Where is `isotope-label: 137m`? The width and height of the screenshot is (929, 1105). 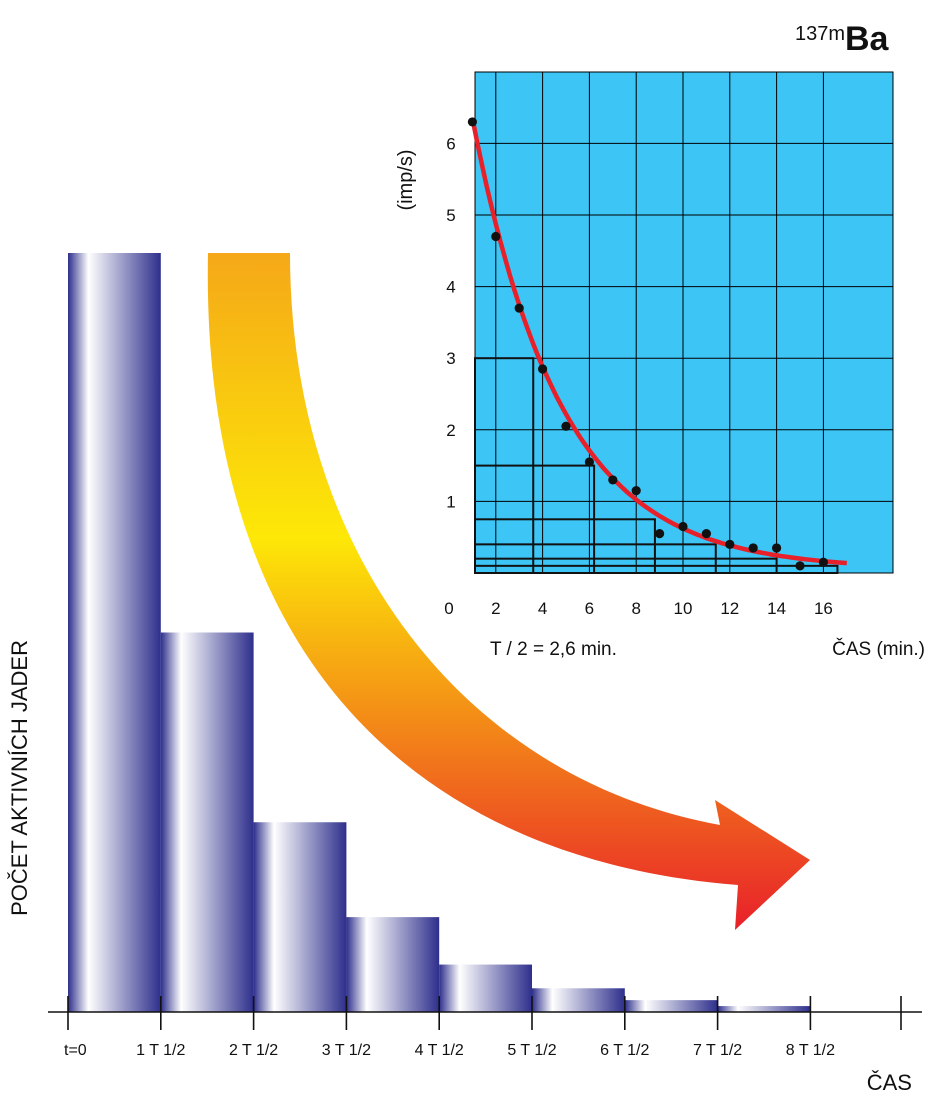 isotope-label: 137m is located at coordinates (820, 34).